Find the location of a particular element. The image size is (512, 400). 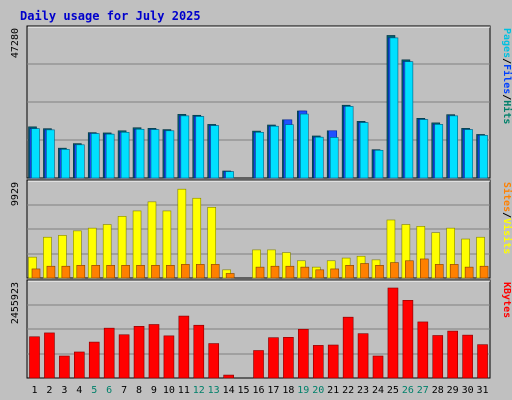

x-tick-label: 28 is located at coordinates (438, 390).